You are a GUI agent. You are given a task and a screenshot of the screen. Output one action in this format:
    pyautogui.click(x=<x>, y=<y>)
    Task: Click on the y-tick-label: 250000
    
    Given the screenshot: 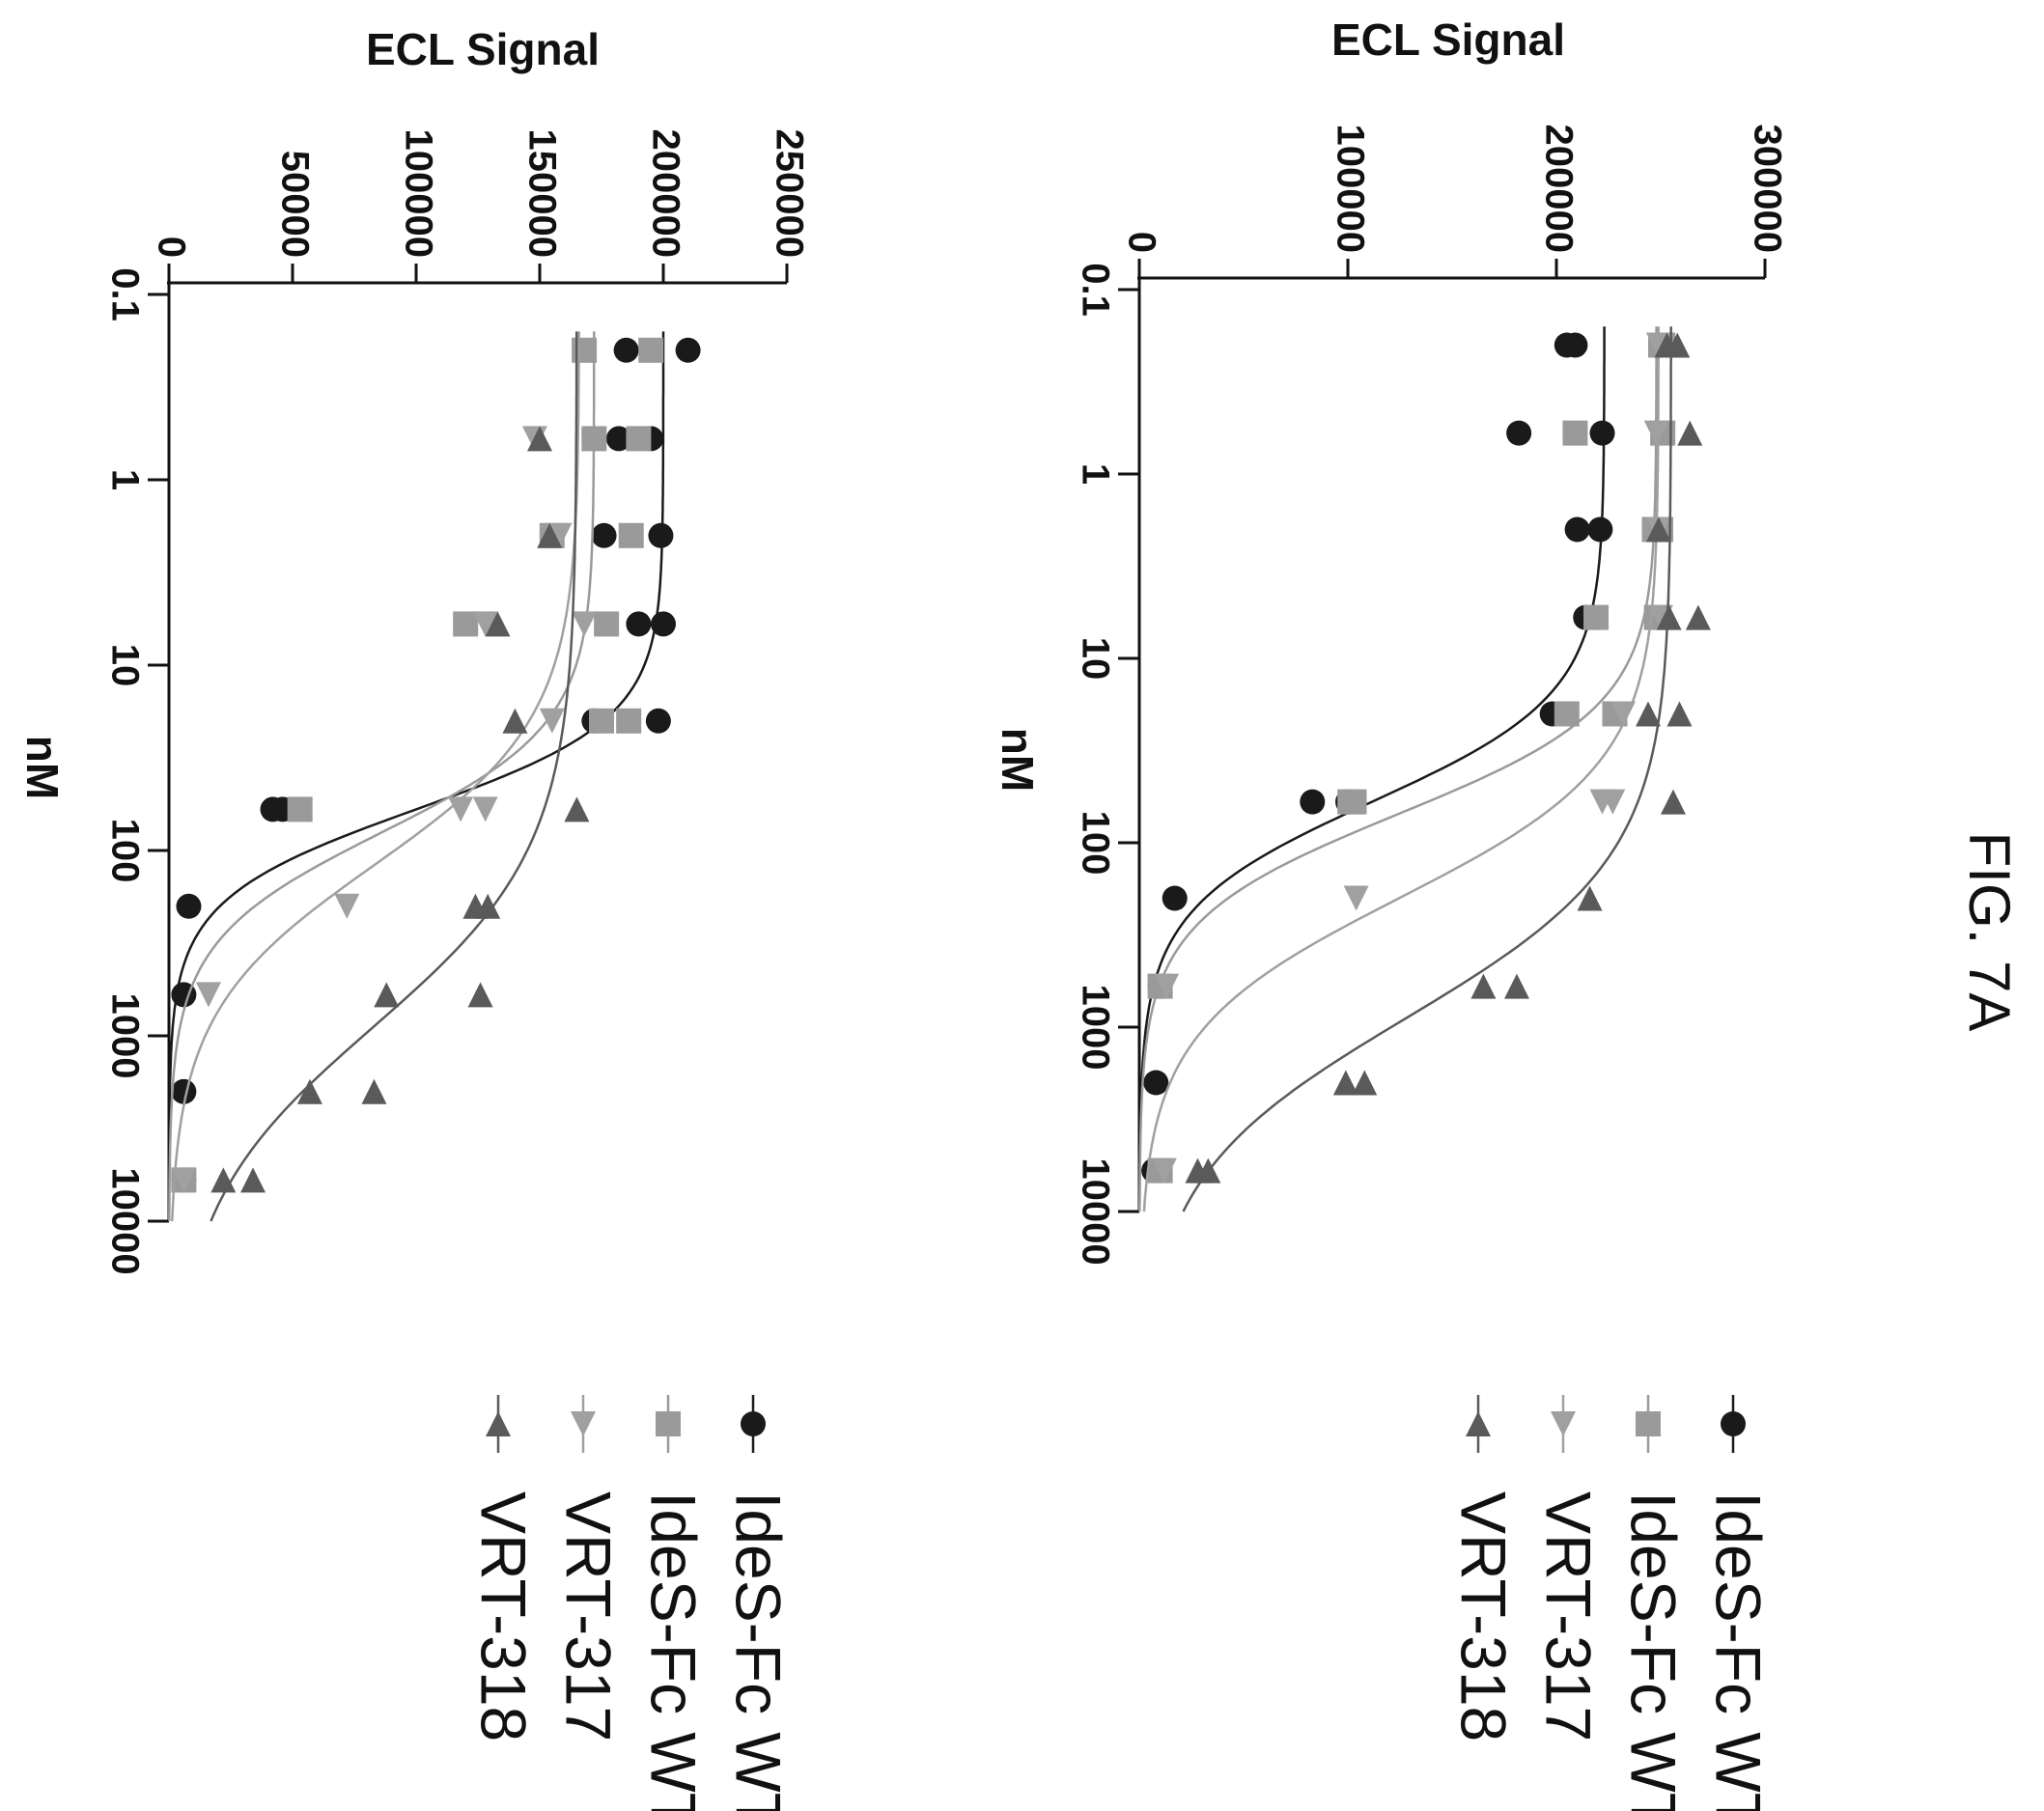 What is the action you would take?
    pyautogui.click(x=789, y=193)
    